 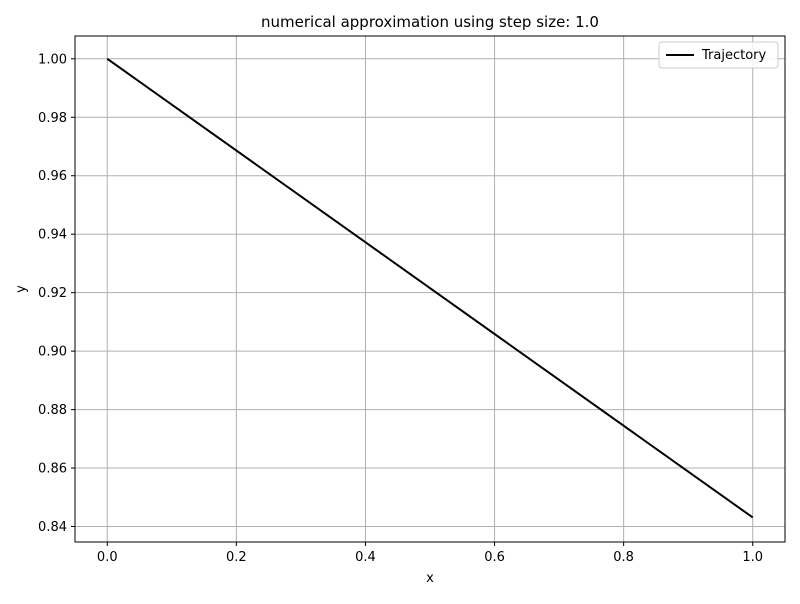 What do you see at coordinates (52, 176) in the screenshot?
I see `y-tick-label: 0.96` at bounding box center [52, 176].